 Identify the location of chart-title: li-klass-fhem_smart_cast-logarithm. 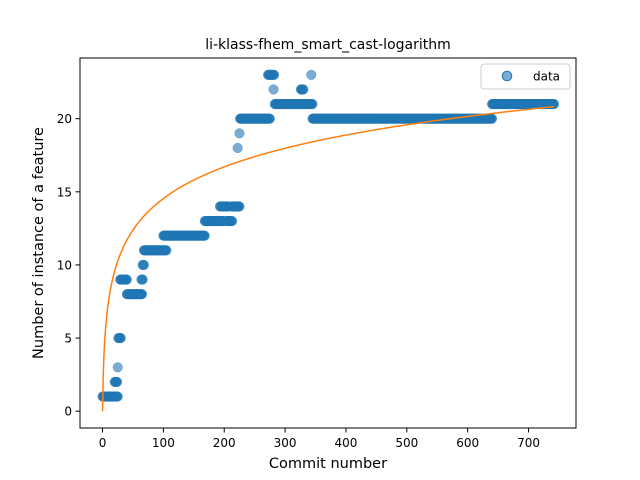
(328, 45).